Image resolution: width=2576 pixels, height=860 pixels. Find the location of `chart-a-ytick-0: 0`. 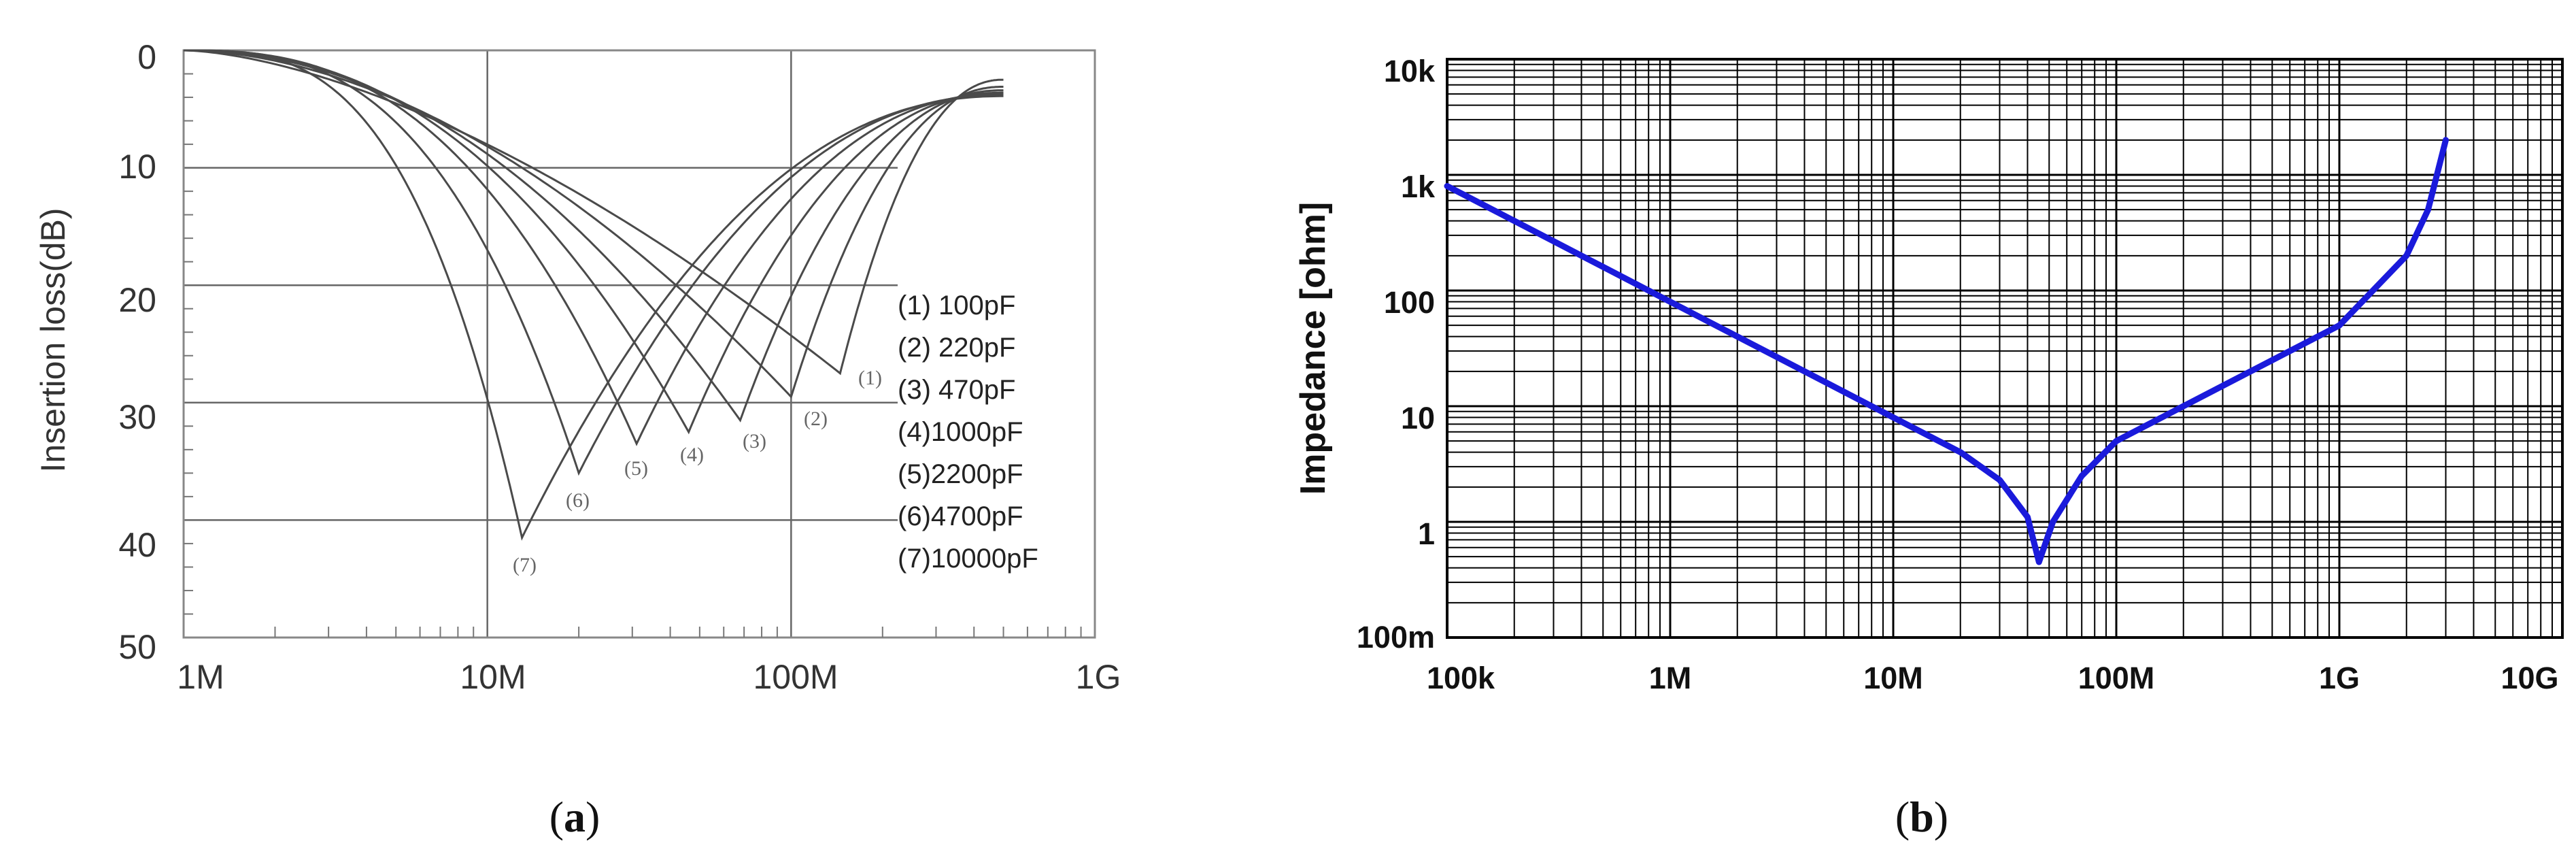

chart-a-ytick-0: 0 is located at coordinates (146, 57).